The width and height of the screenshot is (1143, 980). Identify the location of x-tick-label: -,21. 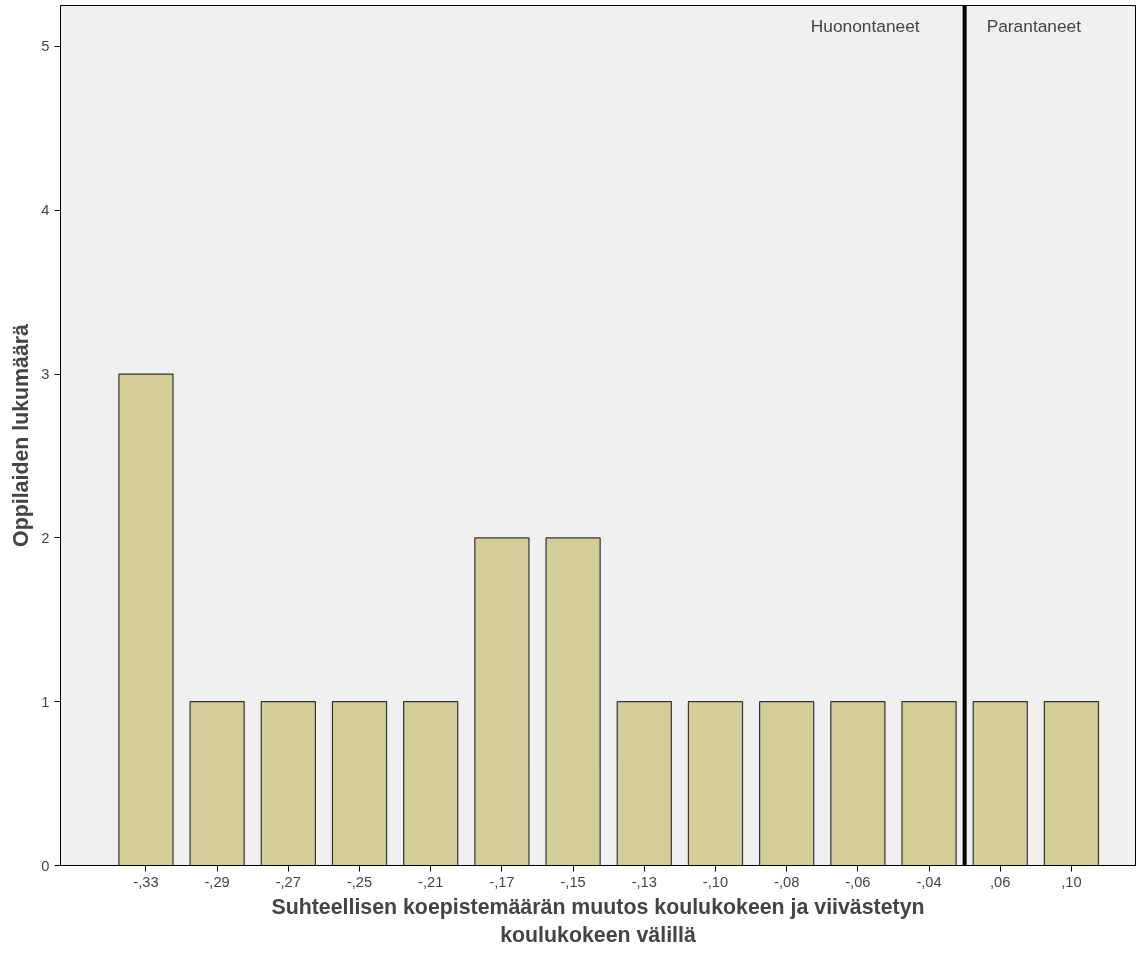
(431, 881).